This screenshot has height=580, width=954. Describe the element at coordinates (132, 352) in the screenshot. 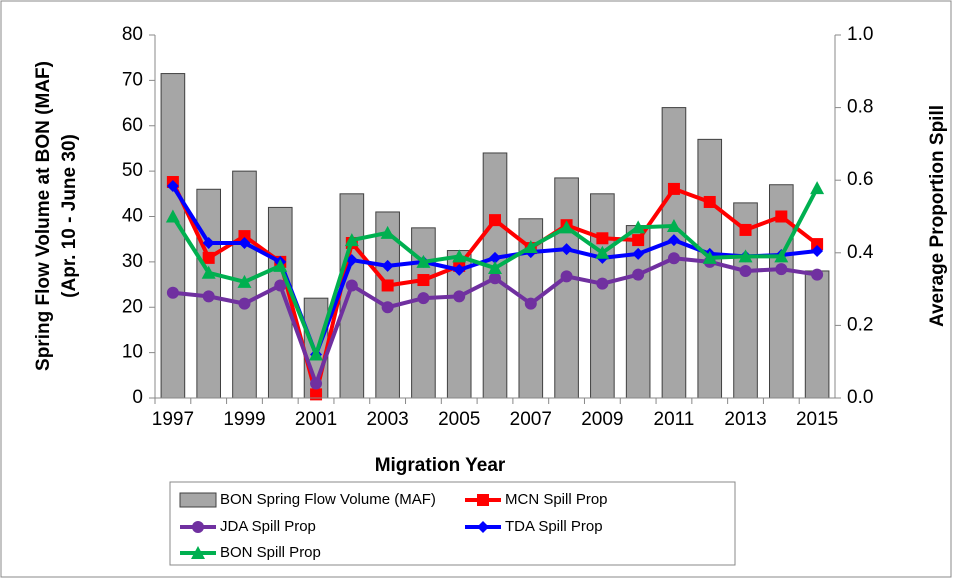

I see `y-tick-label: 10` at that location.